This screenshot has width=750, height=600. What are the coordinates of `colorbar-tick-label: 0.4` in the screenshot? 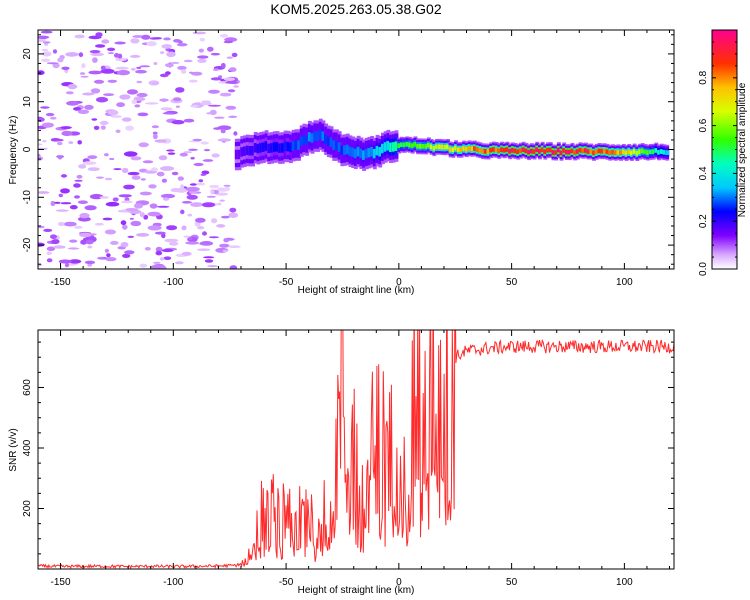 It's located at (703, 173).